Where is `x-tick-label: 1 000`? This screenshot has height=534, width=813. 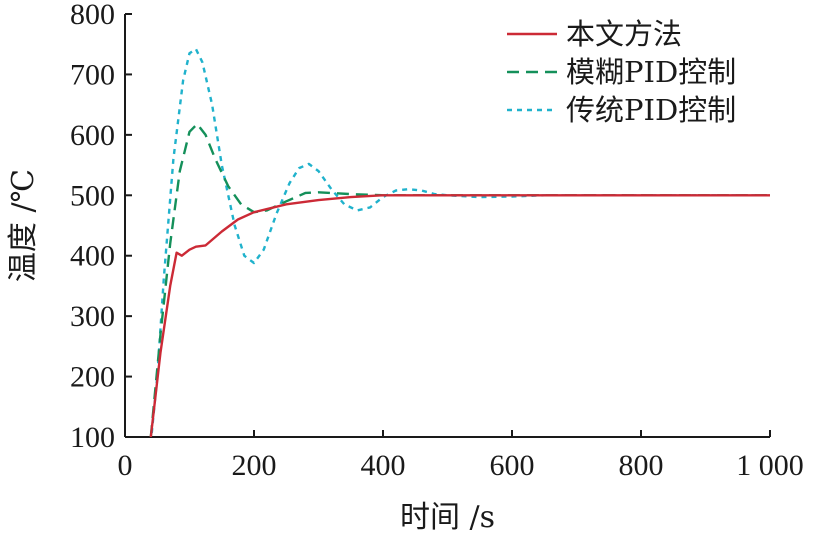 x-tick-label: 1 000 is located at coordinates (770, 465).